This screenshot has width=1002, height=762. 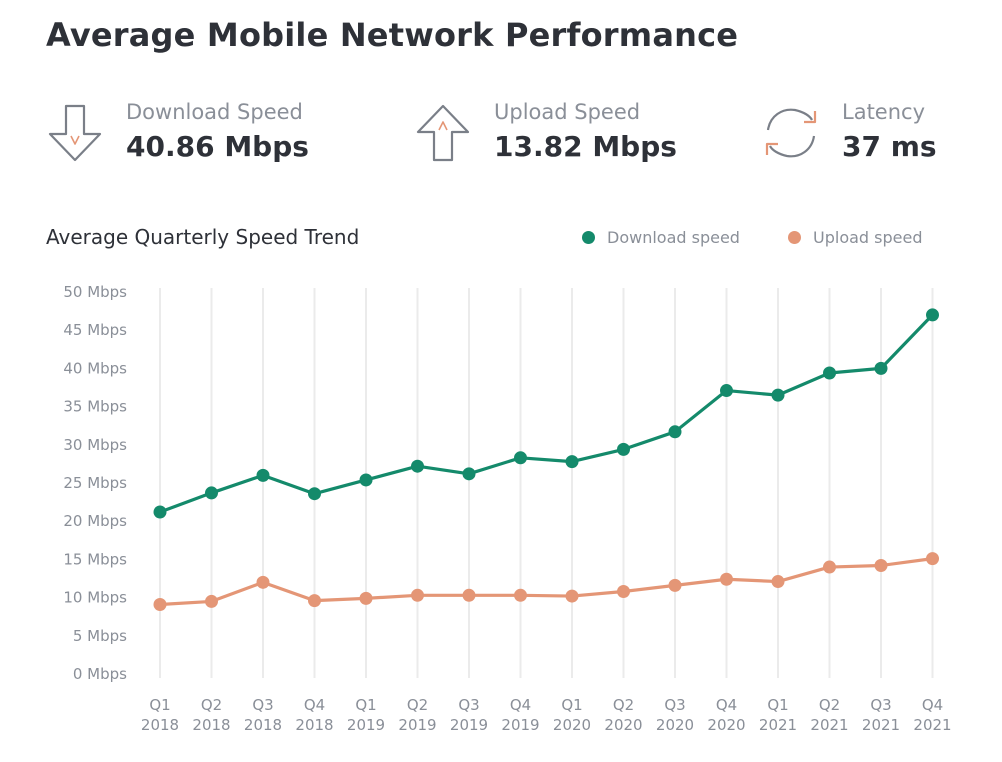 I want to click on download-speed-value: 40.86 Mbps, so click(x=217, y=146).